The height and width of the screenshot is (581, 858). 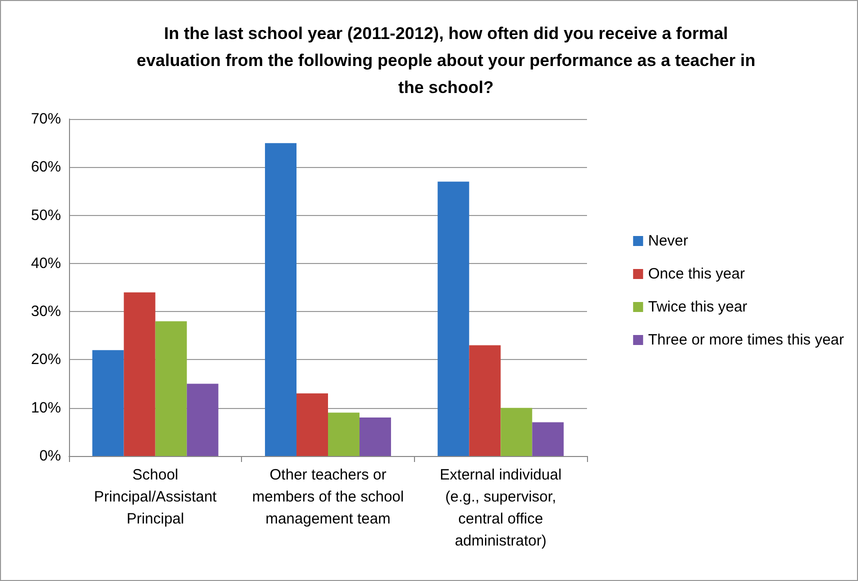 I want to click on y-tick-label: 40%, so click(x=45, y=263).